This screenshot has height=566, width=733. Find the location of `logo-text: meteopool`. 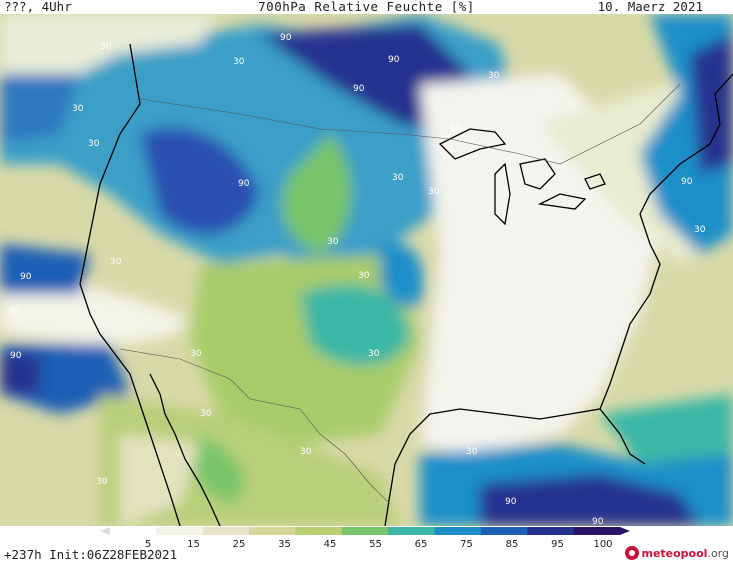

logo-text: meteopool is located at coordinates (674, 553).